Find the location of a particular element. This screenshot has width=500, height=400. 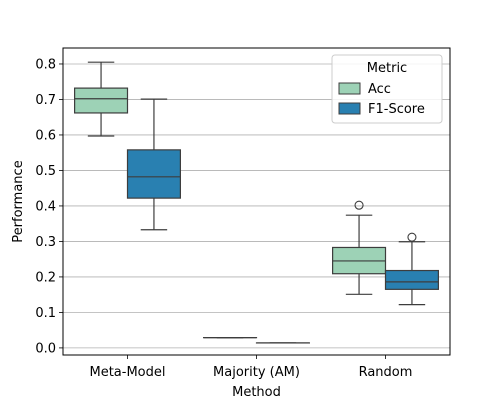

y-axis-label: Performance is located at coordinates (18, 201).